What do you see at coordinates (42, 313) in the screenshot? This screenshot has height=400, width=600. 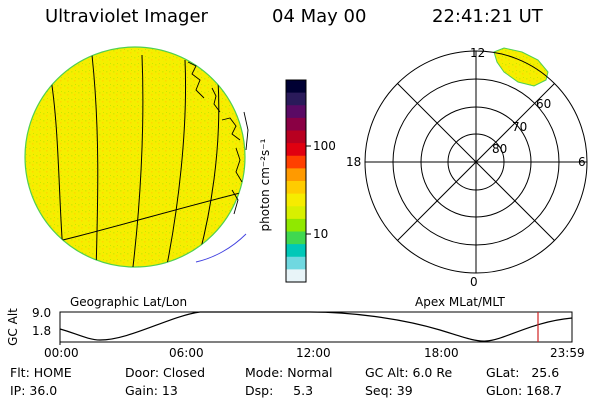 I see `altitude-ytick-high: 9.0` at bounding box center [42, 313].